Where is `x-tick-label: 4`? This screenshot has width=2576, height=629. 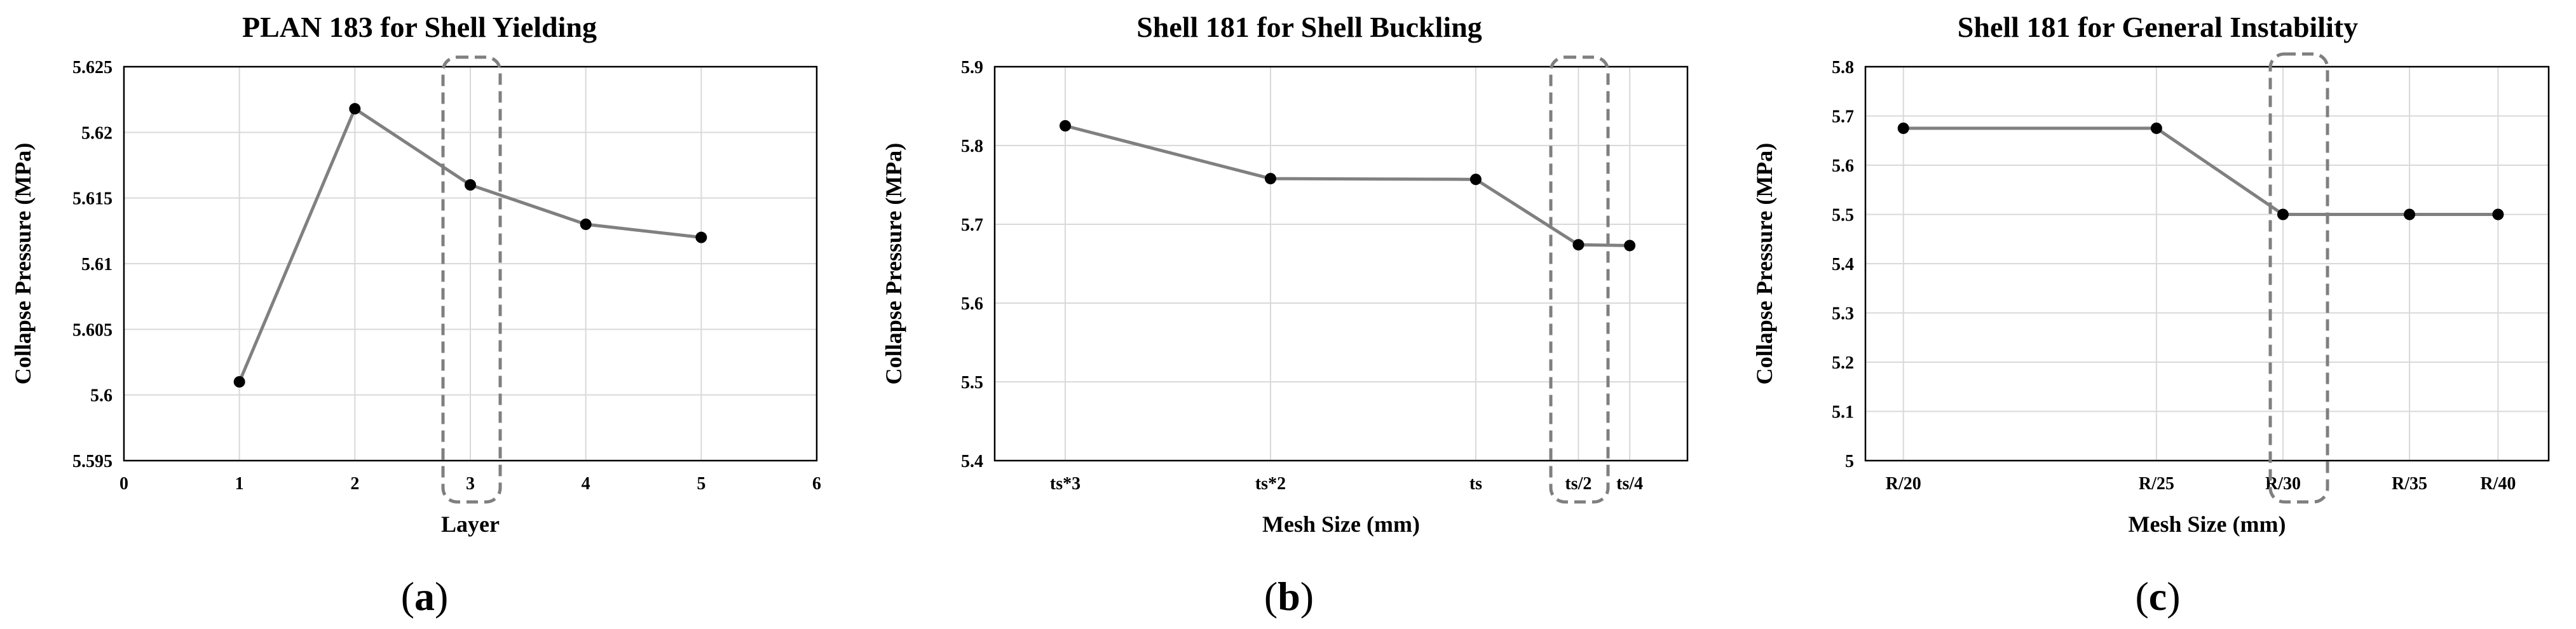 x-tick-label: 4 is located at coordinates (586, 484).